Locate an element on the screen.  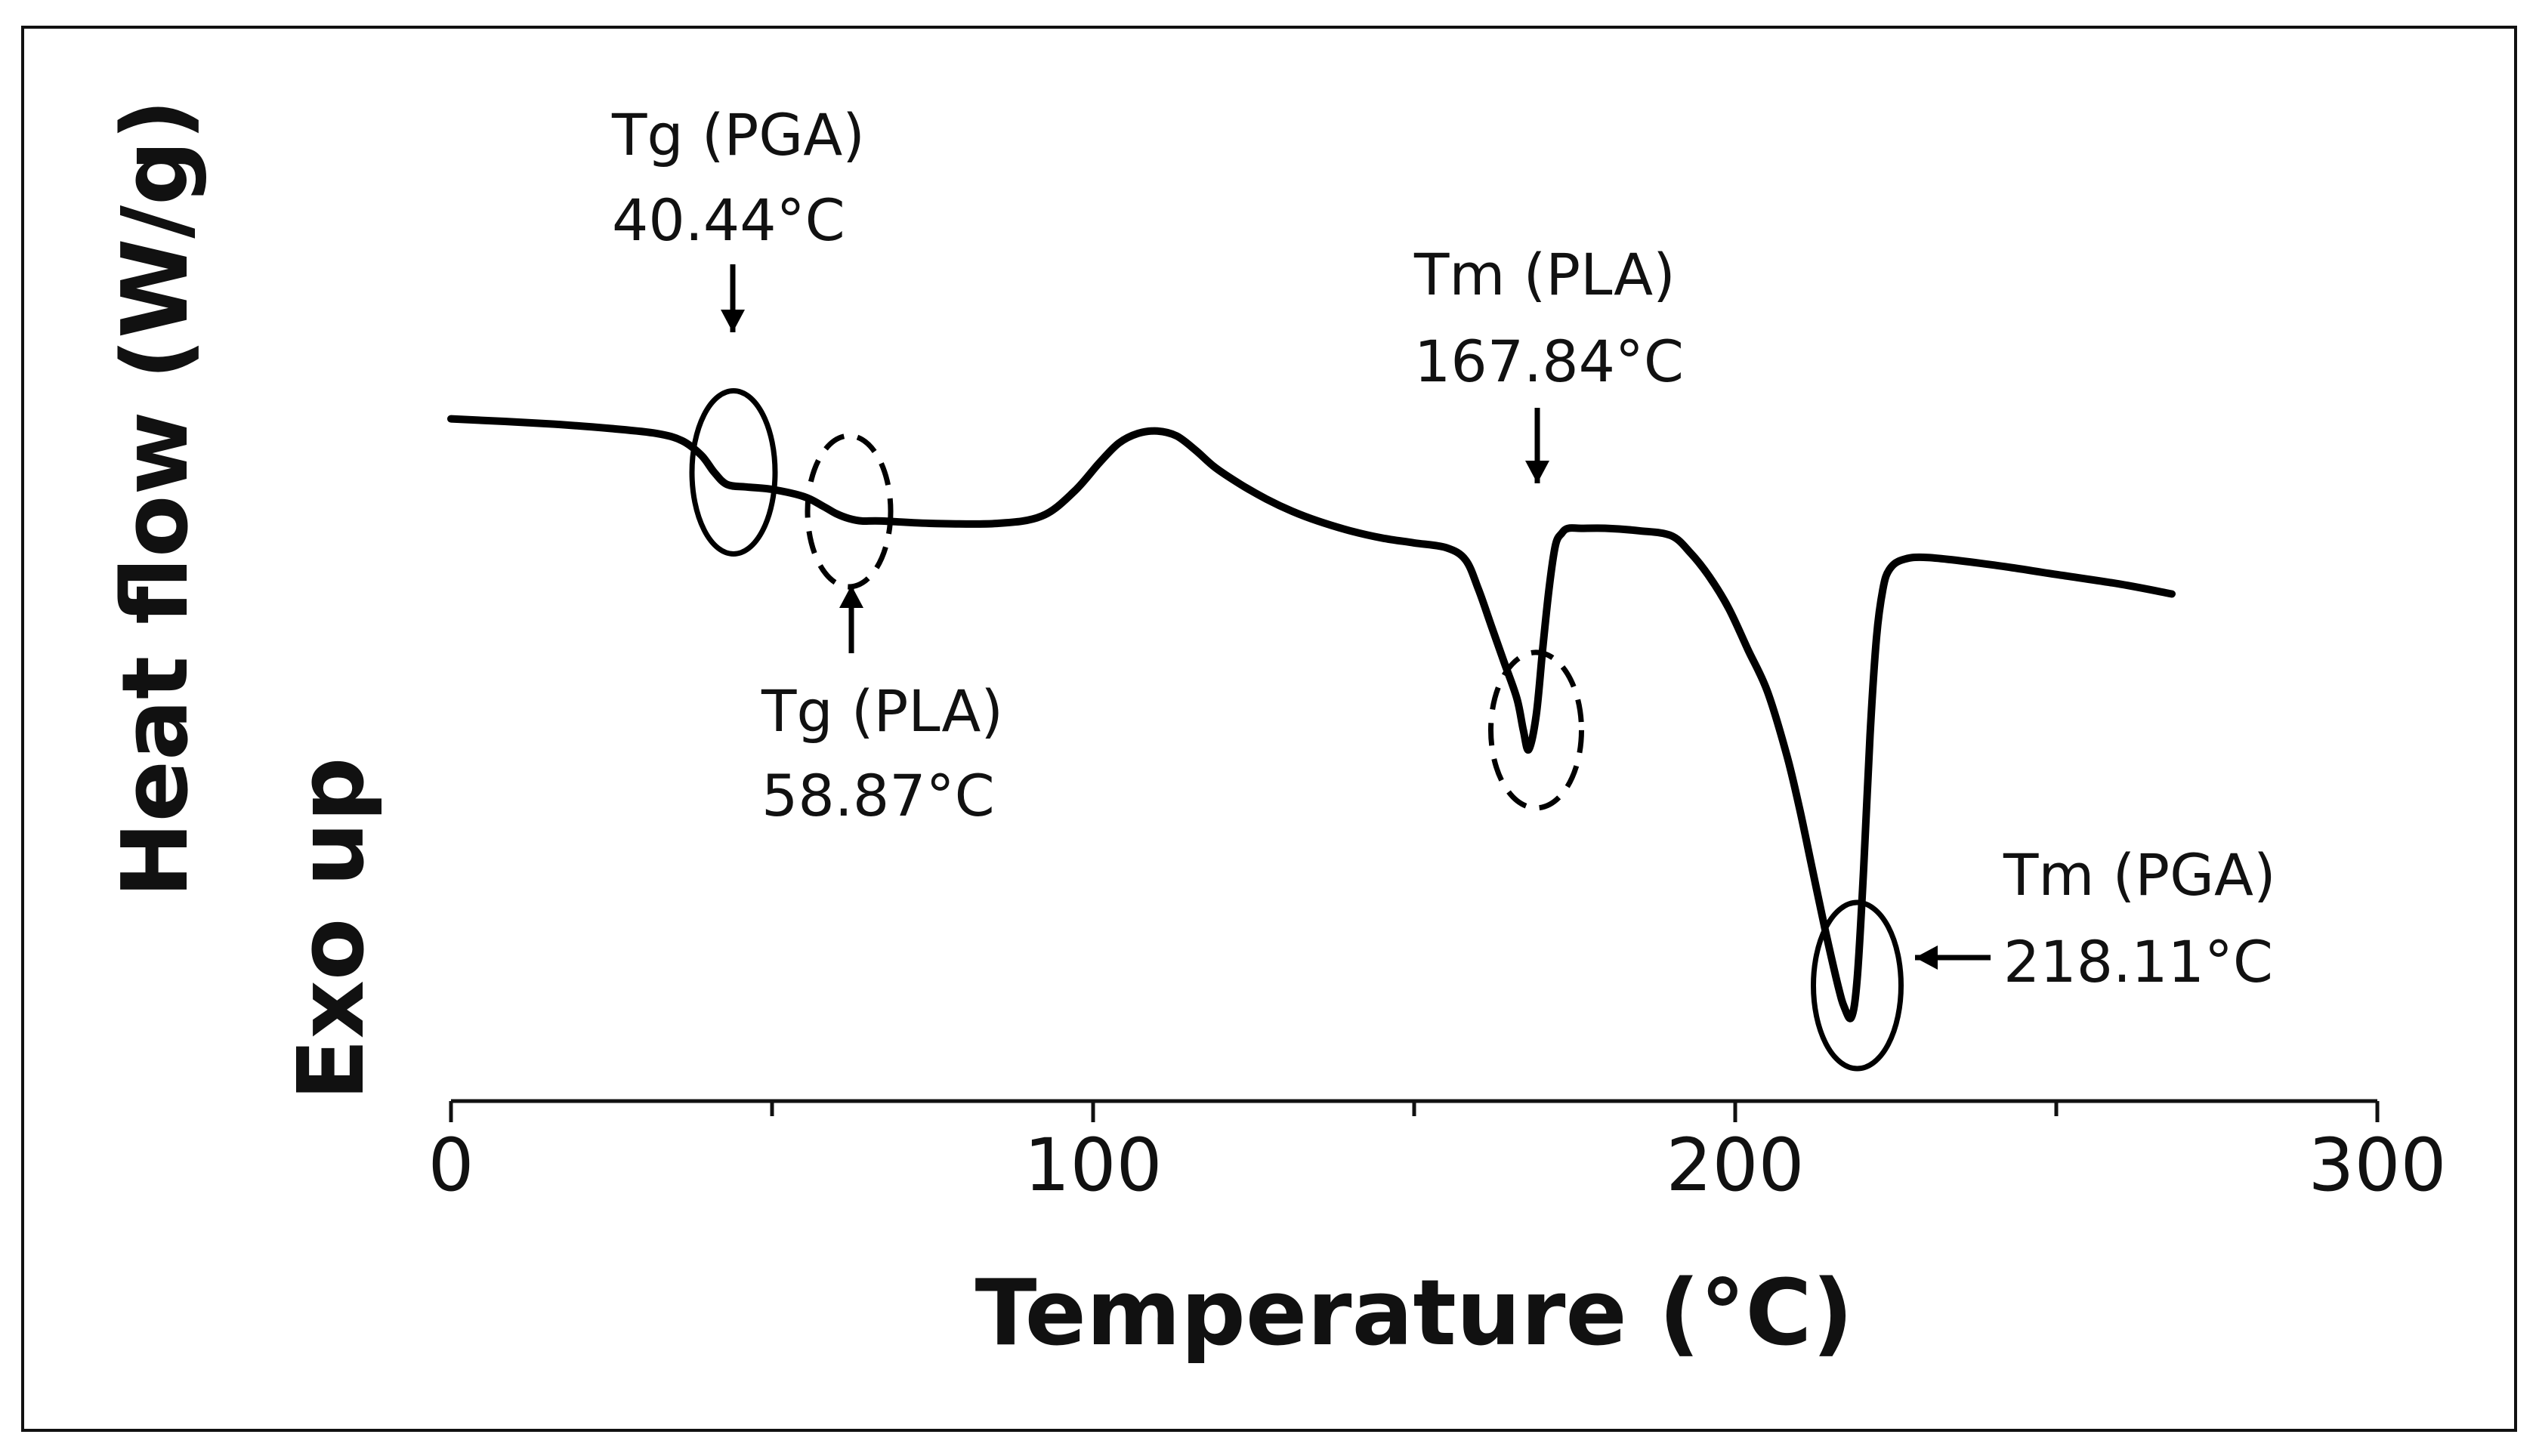
x-tick-label: 300 is located at coordinates (2377, 1165).